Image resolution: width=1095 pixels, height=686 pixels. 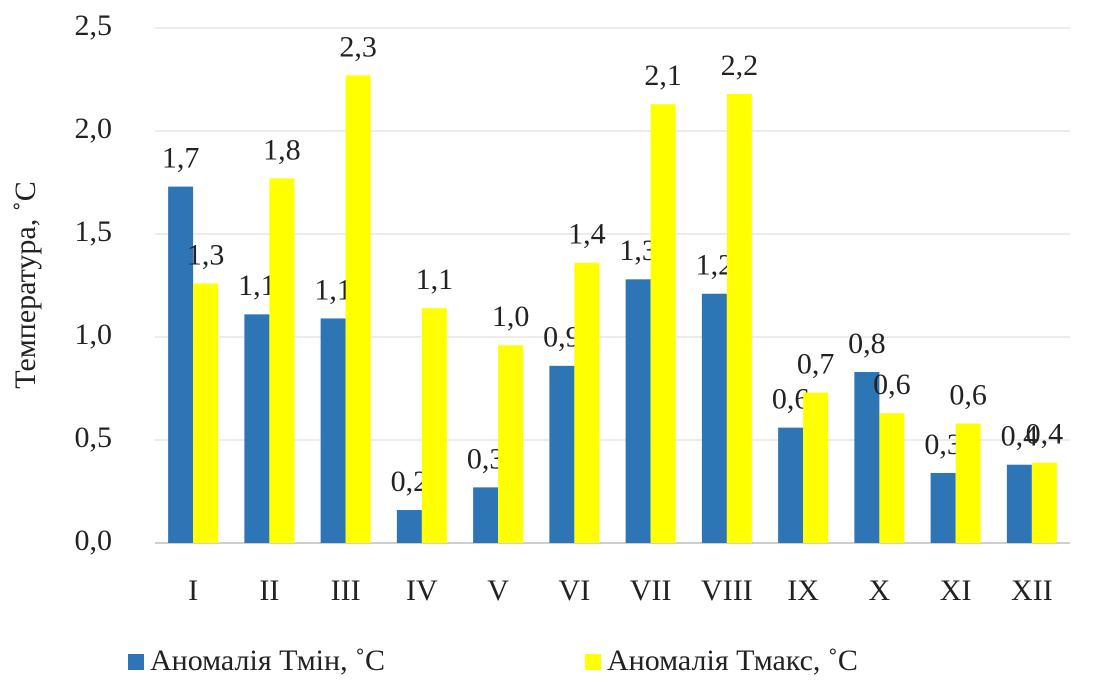 I want to click on data-label: 1,4, so click(x=587, y=234).